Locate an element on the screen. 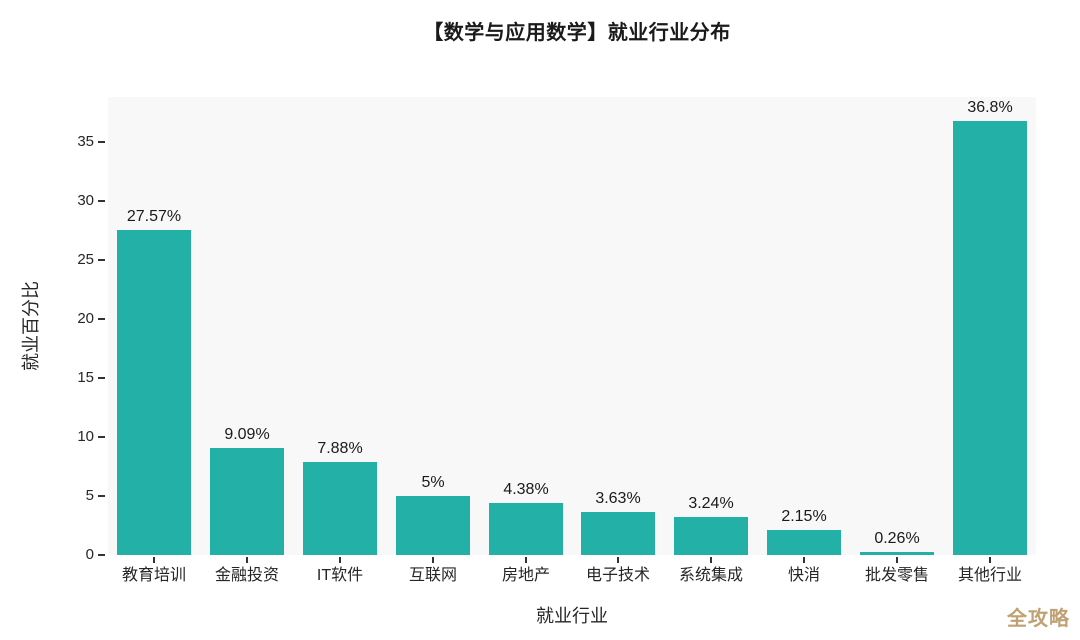 The image size is (1080, 640). bar-系统集成 is located at coordinates (711, 536).